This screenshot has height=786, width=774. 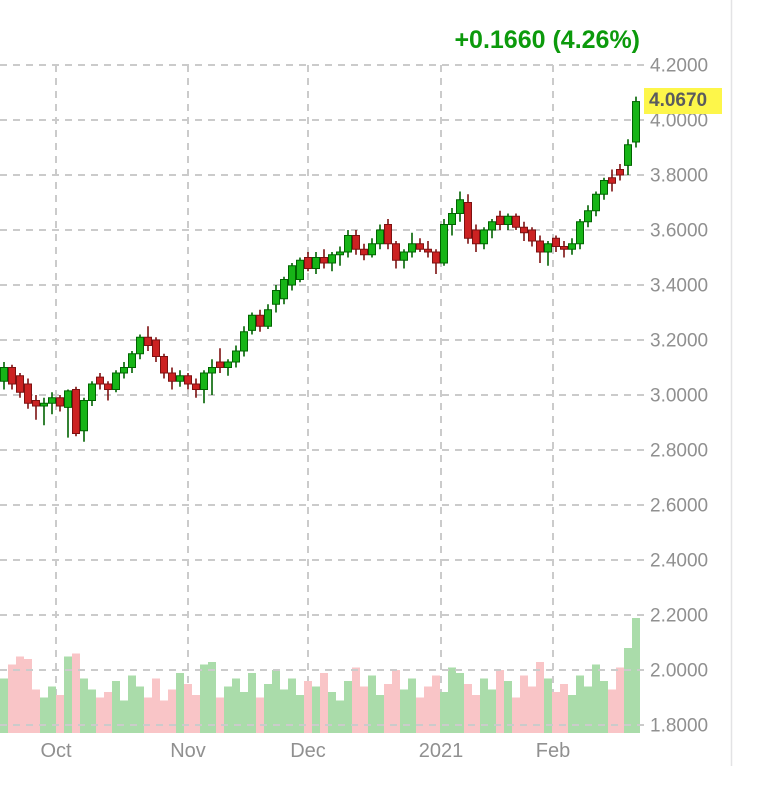 I want to click on svg-text: Feb, so click(x=553, y=751).